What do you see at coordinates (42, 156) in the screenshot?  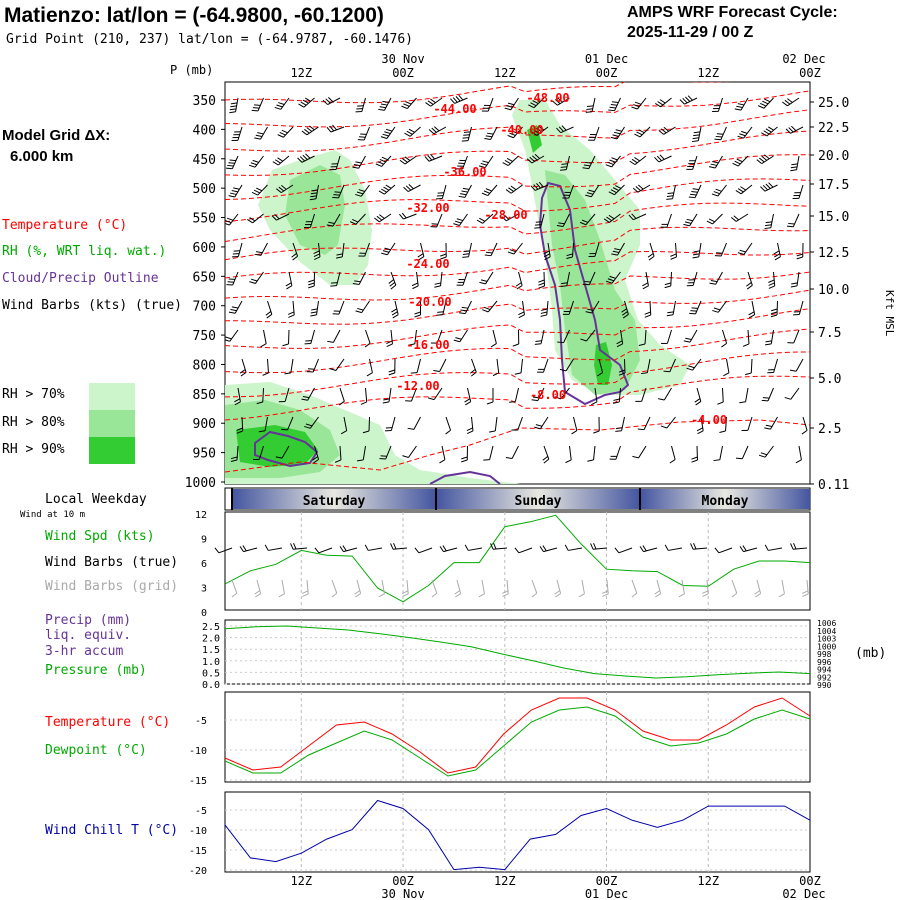 I see `model-grid-value: 6.000 km` at bounding box center [42, 156].